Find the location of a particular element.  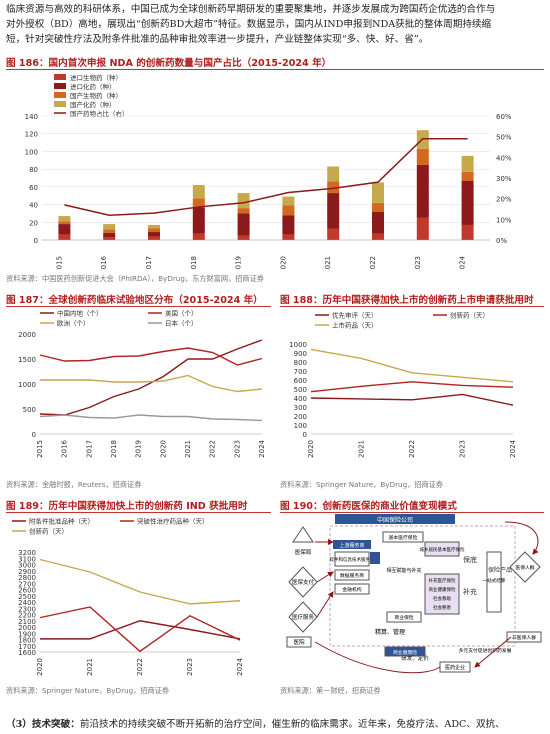

platform-label: 上游服务商 is located at coordinates (351, 545).